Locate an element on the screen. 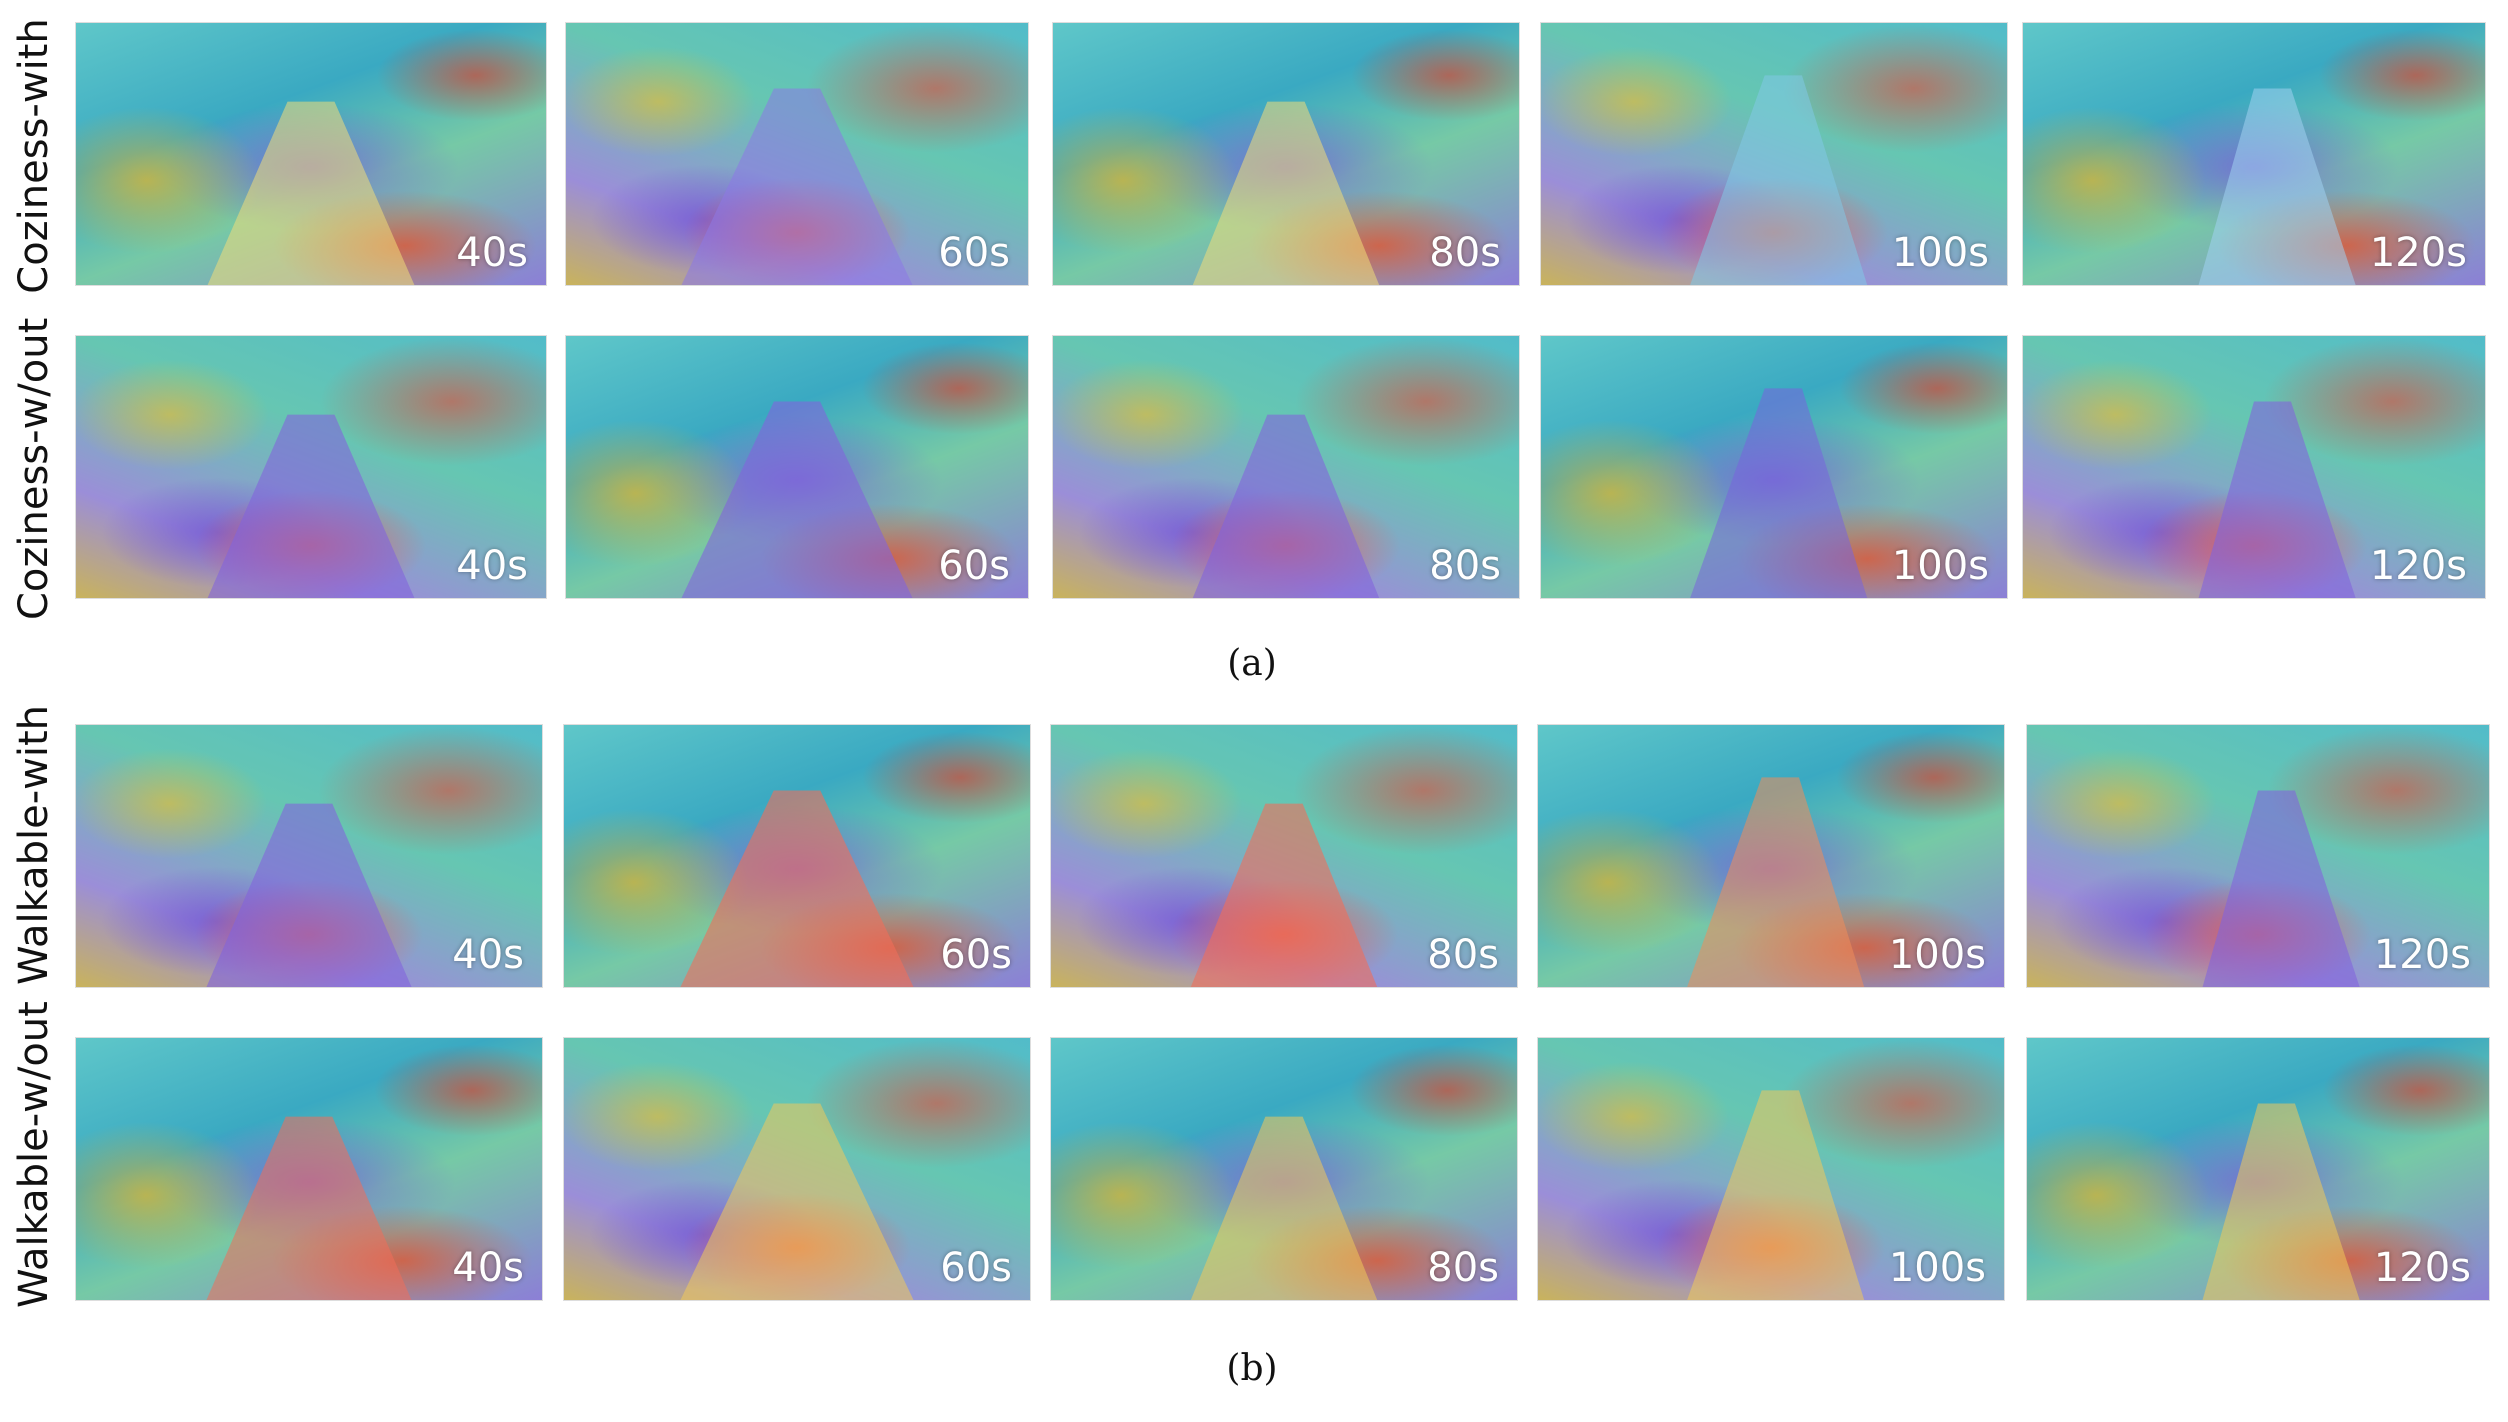 The width and height of the screenshot is (2508, 1422). row-label-coziness-without: Coziness-w/out is located at coordinates (34, 468).